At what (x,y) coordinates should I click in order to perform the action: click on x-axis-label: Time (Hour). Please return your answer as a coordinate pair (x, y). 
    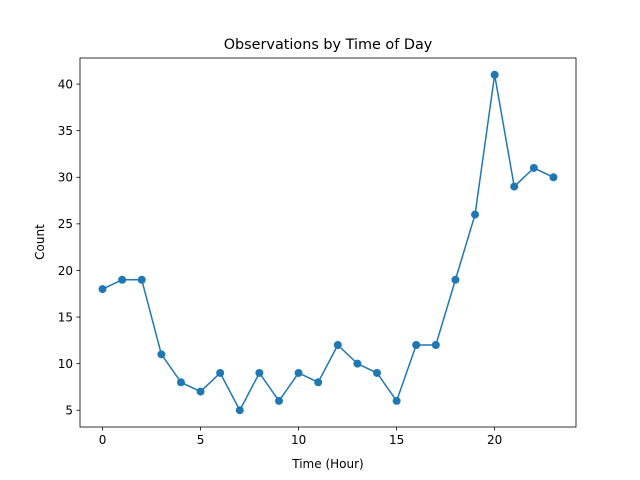
    Looking at the image, I should click on (327, 464).